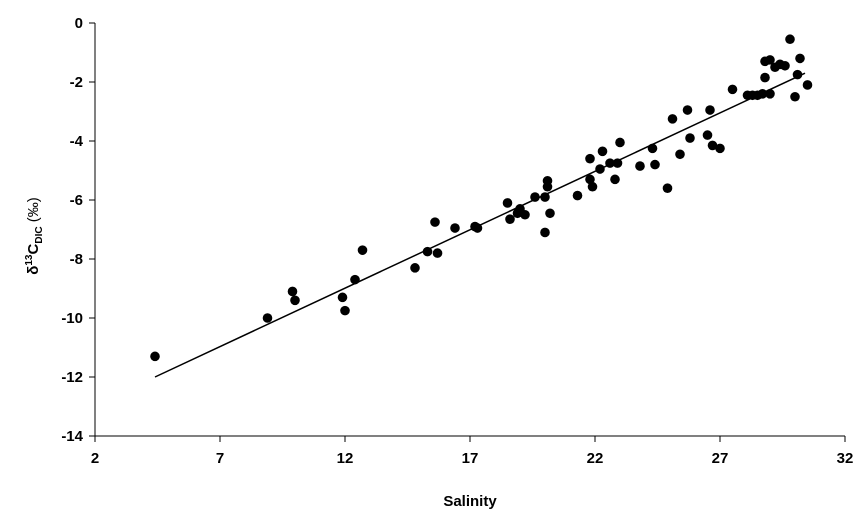  What do you see at coordinates (76, 259) in the screenshot?
I see `y-tick-label: -8` at bounding box center [76, 259].